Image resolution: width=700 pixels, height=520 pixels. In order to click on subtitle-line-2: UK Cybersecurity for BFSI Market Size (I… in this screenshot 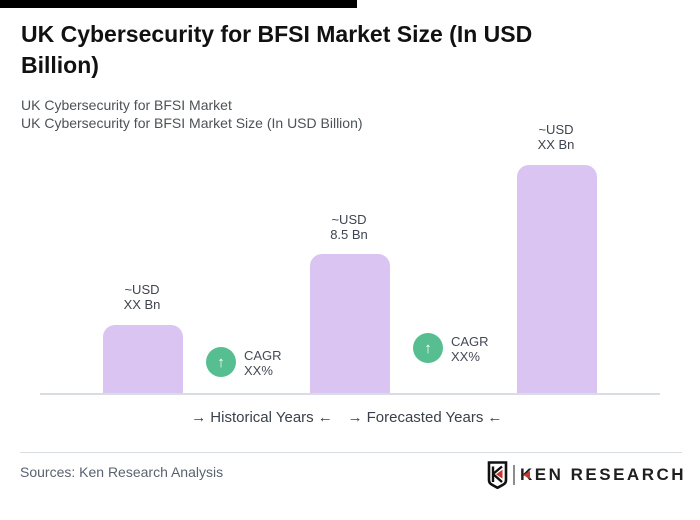, I will do `click(192, 123)`.